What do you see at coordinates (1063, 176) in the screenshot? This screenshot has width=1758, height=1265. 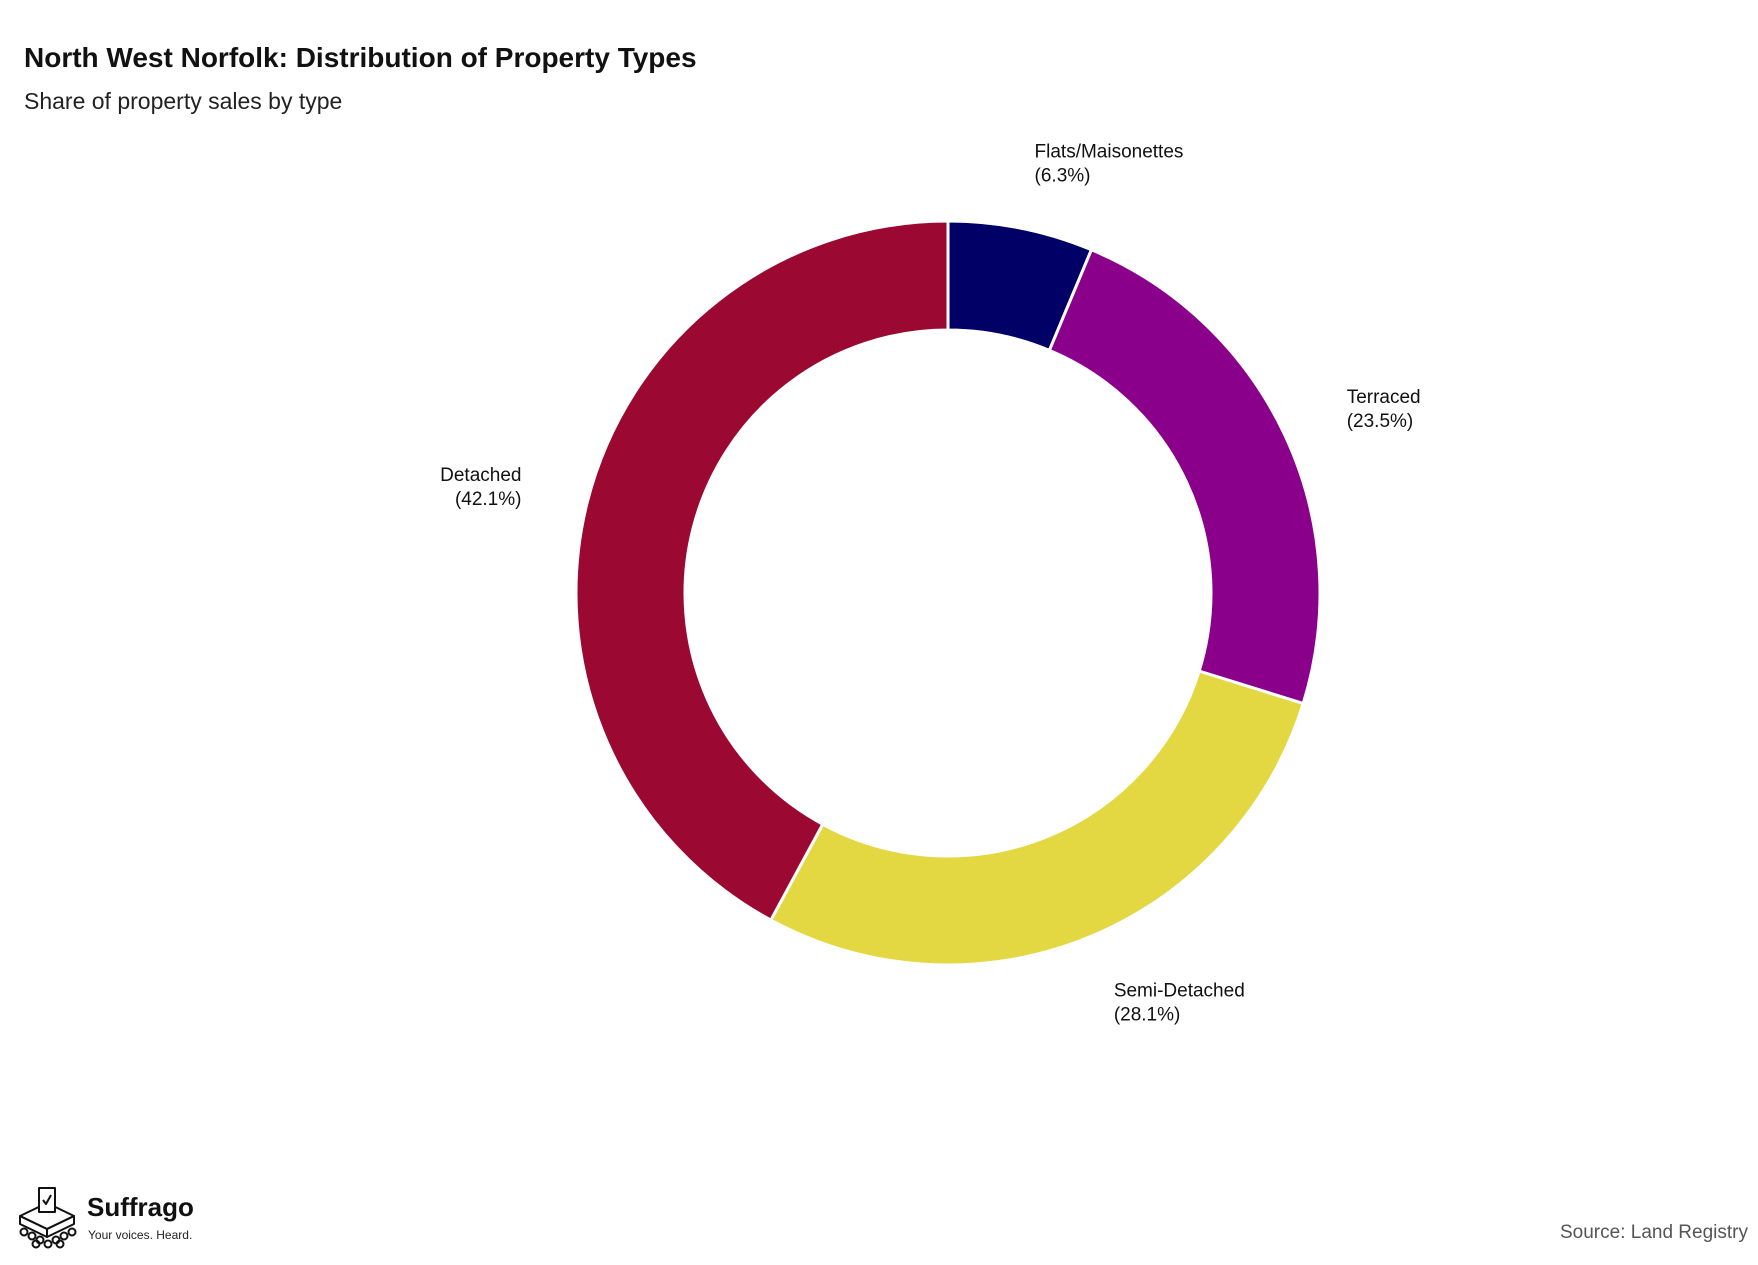 I see `label-percent: (6.3%)` at bounding box center [1063, 176].